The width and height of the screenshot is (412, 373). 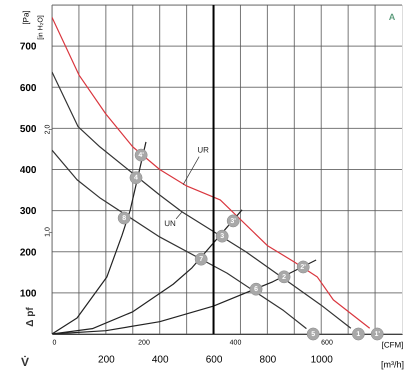 I want to click on y-tick-label: 400, so click(x=28, y=170).